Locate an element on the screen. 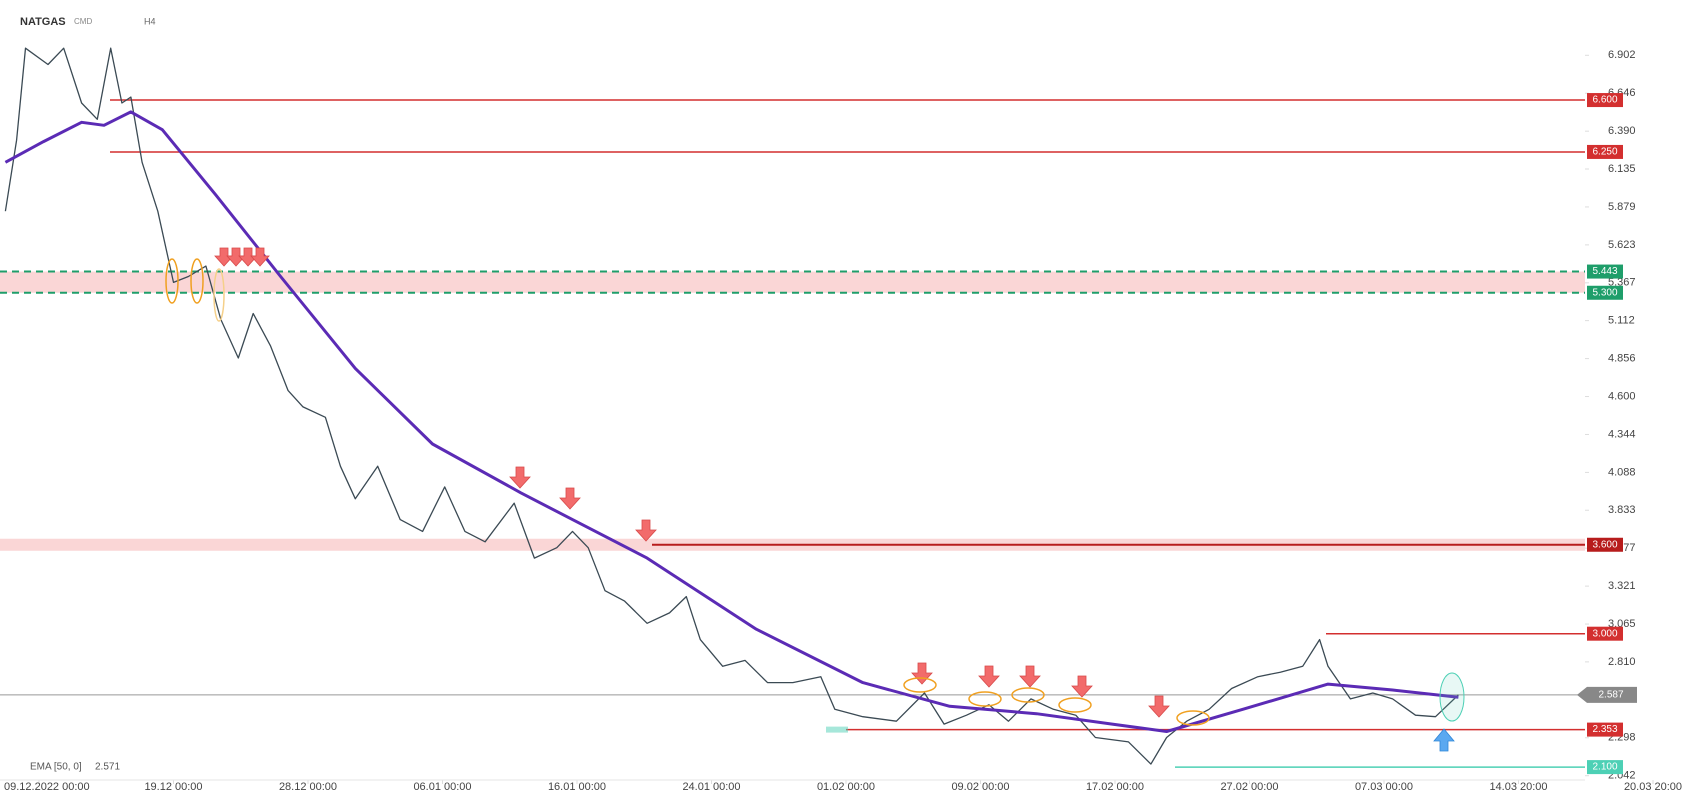 Image resolution: width=1691 pixels, height=801 pixels. y-tick-label: 6.135 is located at coordinates (1622, 169).